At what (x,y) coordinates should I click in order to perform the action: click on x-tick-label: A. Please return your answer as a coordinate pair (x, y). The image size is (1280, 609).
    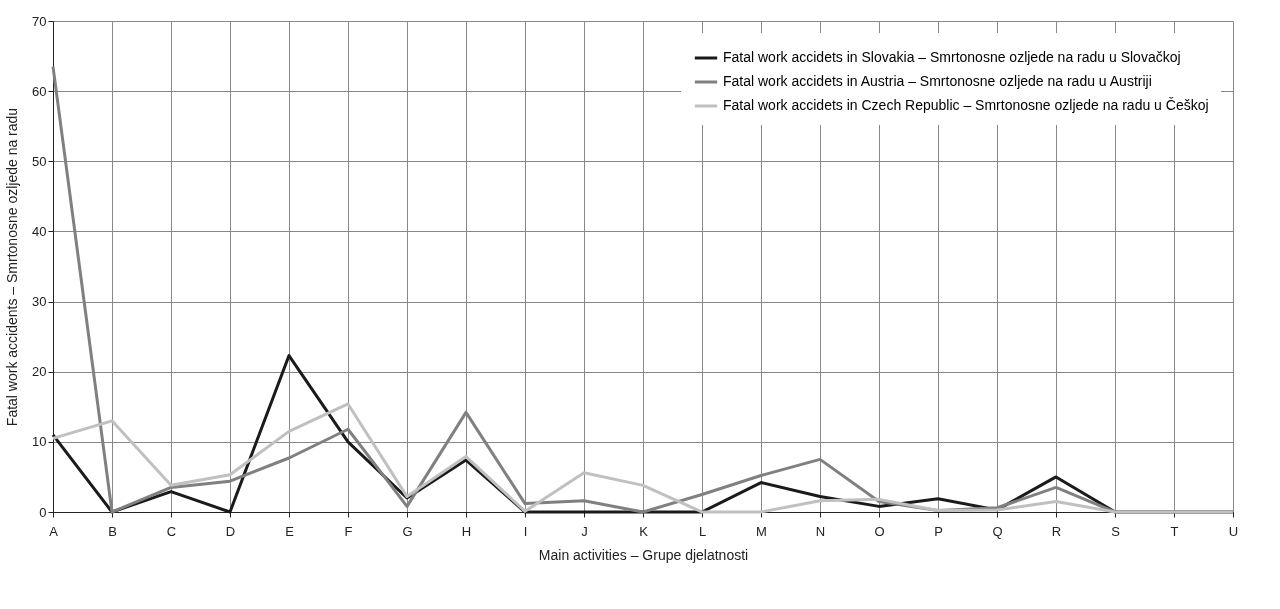
    Looking at the image, I should click on (54, 531).